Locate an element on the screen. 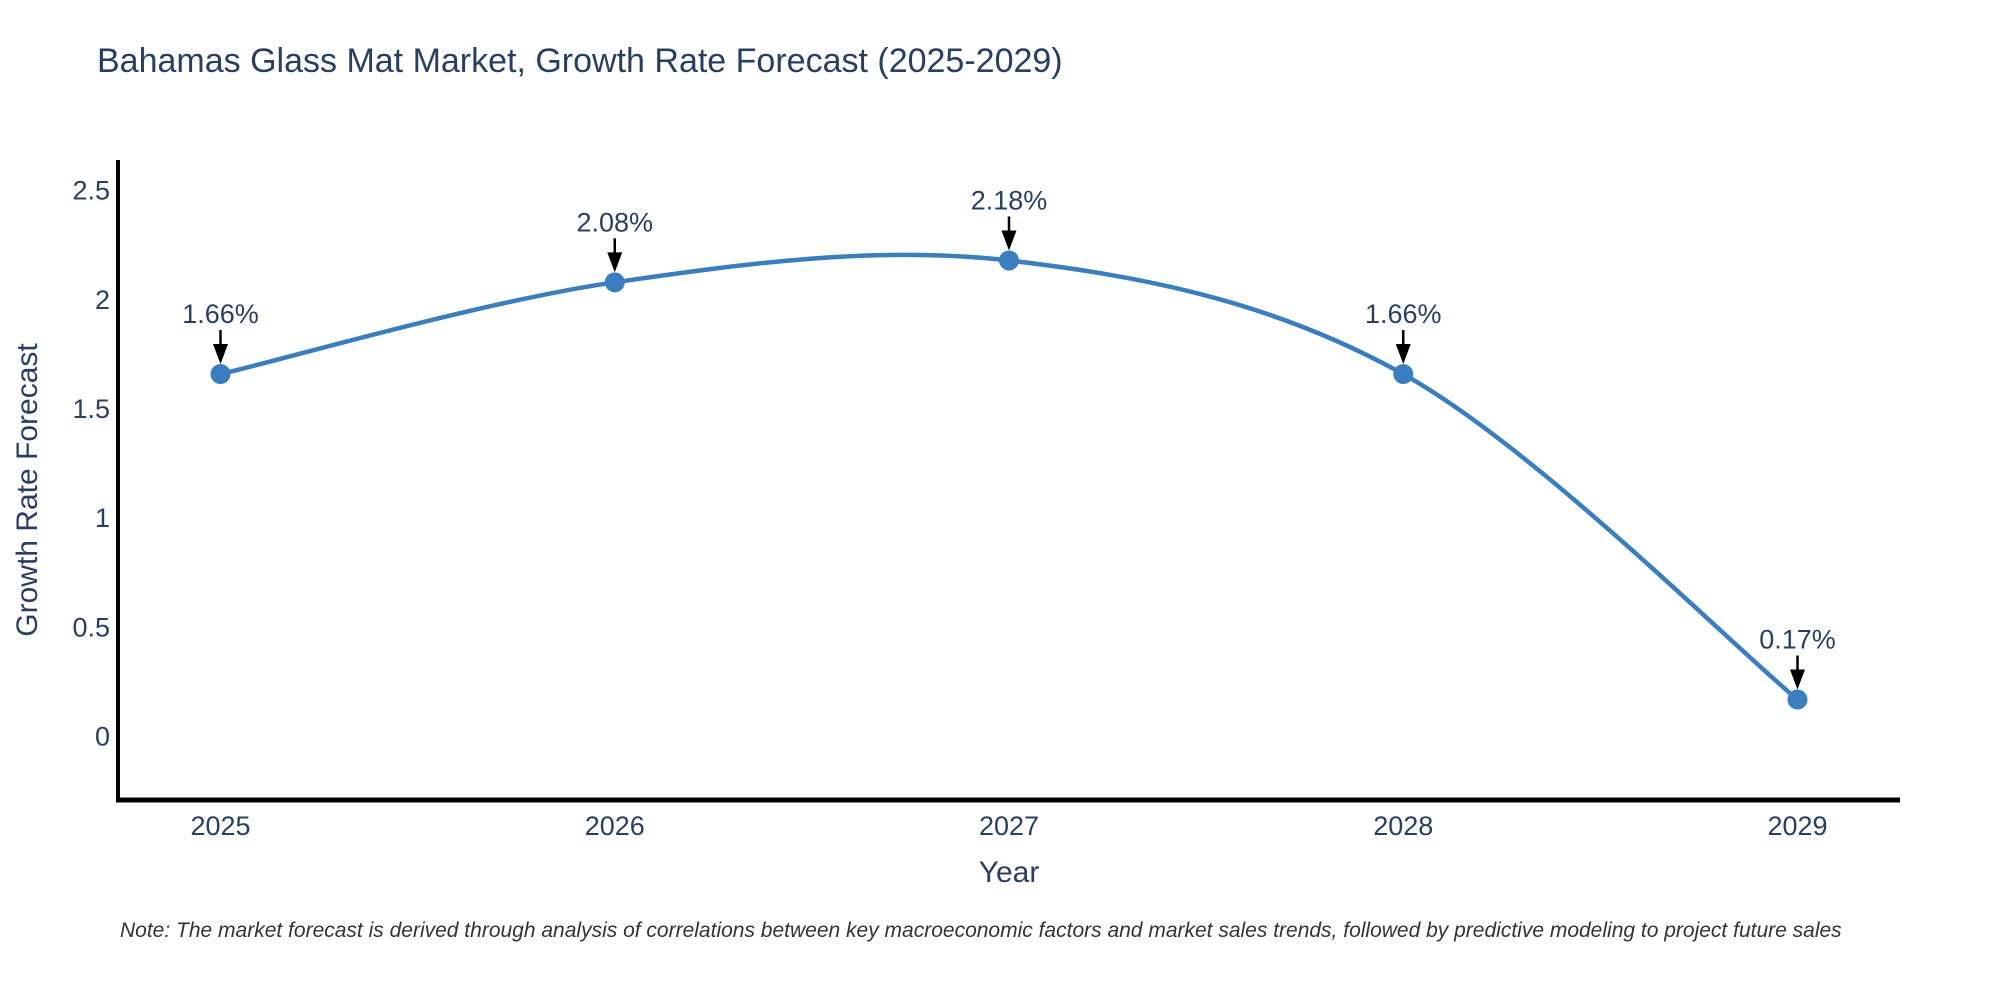  x-tick-label: 2029 is located at coordinates (1797, 826).